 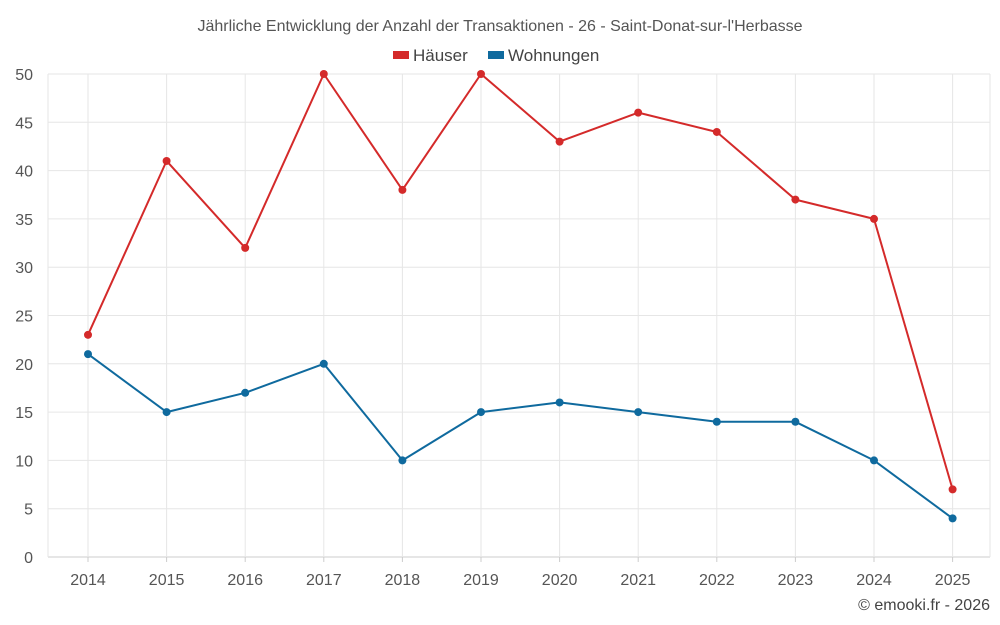 I want to click on x-tick-label: 2024, so click(x=874, y=580).